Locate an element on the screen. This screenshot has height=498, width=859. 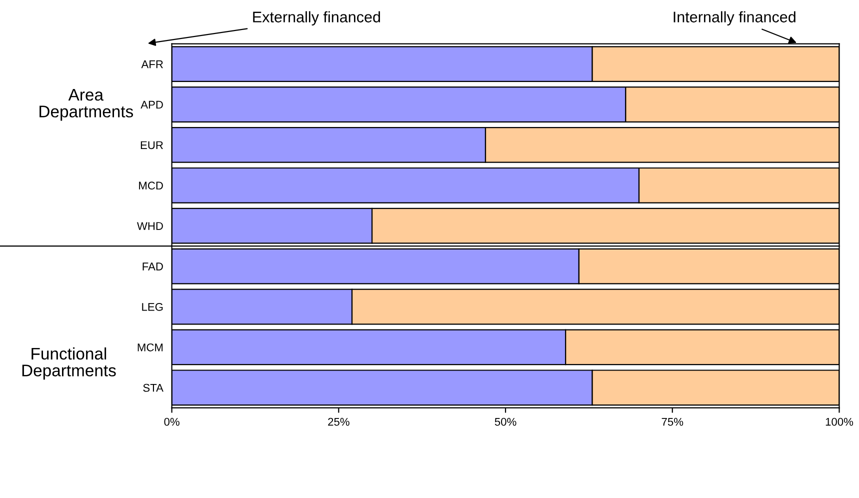
y-tick-label: STA is located at coordinates (153, 388).